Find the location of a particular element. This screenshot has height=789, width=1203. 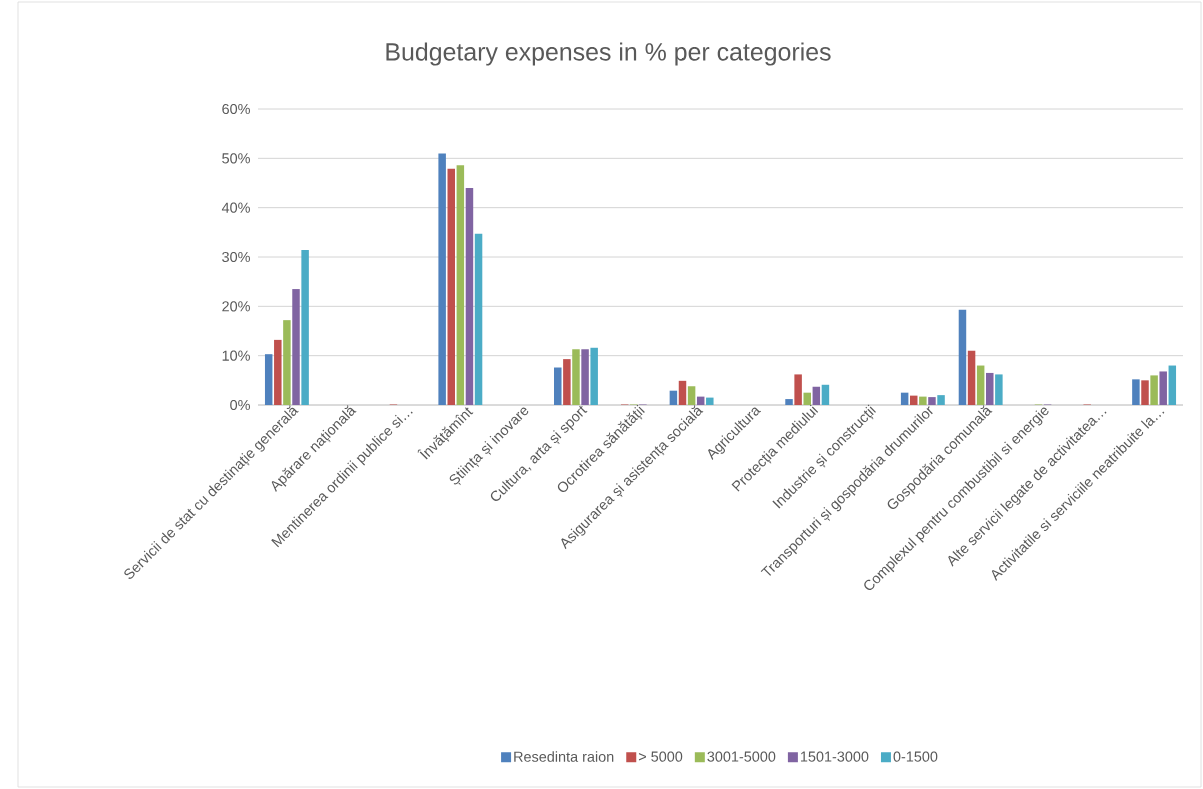

legend-label: 3001-5000 is located at coordinates (741, 756).